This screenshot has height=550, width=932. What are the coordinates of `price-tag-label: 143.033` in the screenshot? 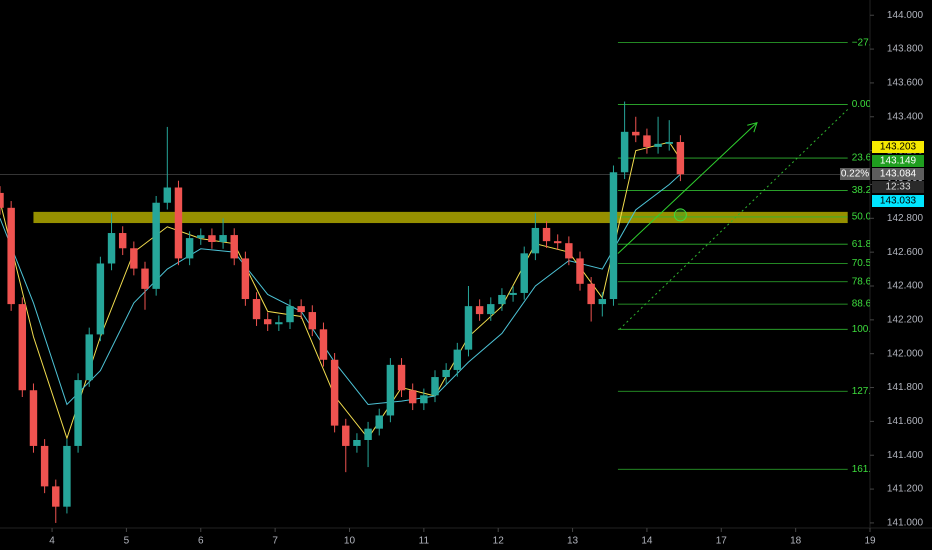 It's located at (898, 201).